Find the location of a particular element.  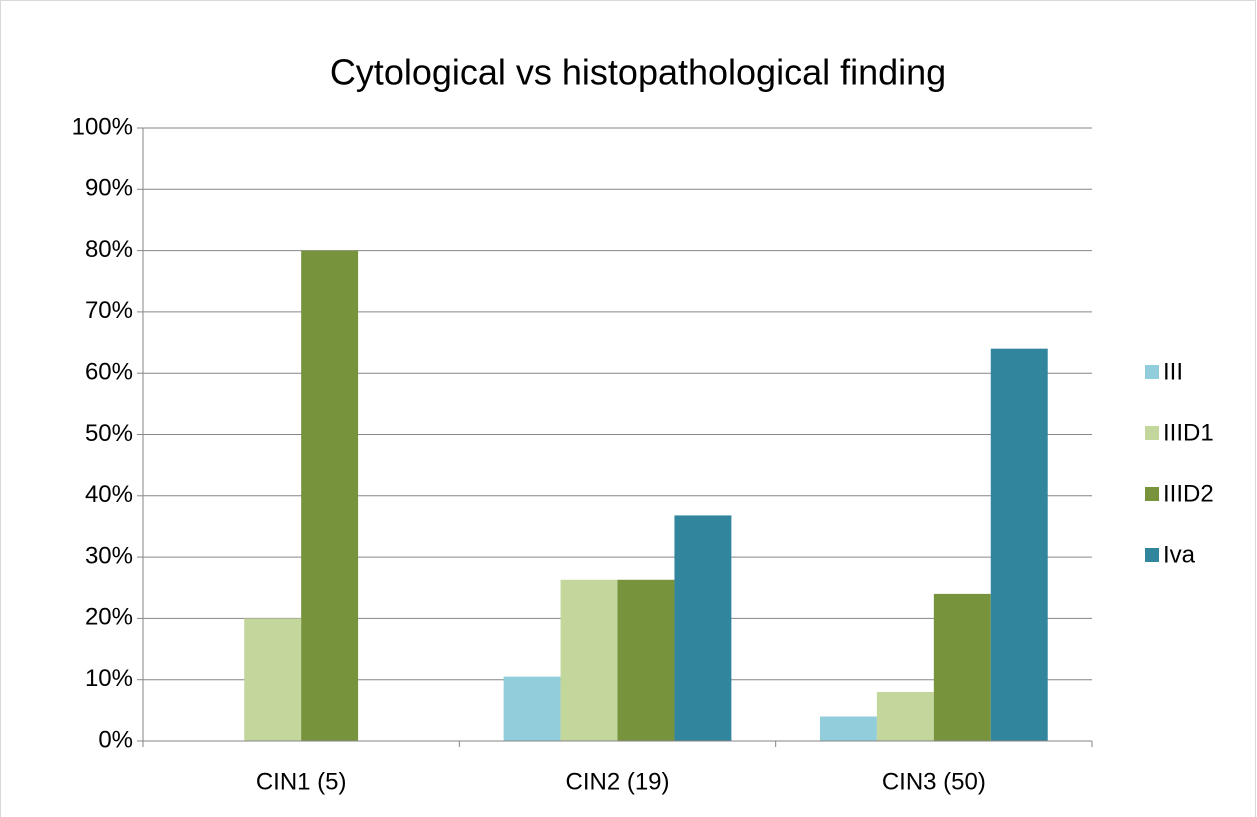

x-tick-label: CIN2 (19) is located at coordinates (617, 781).